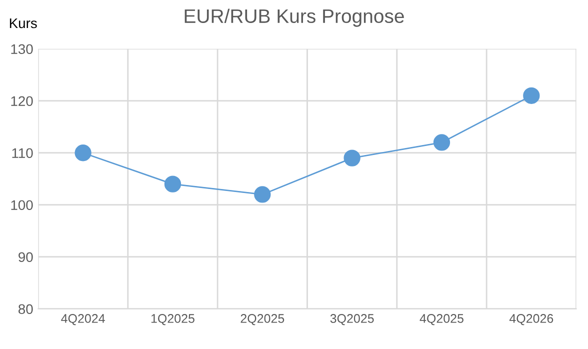  I want to click on chart-title: EUR/RUB Kurs Prognose, so click(294, 17).